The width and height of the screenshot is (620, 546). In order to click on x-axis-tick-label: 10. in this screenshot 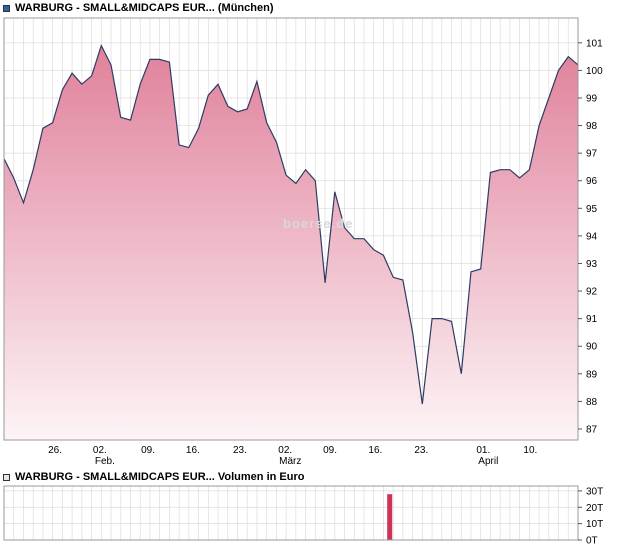, I will do `click(530, 450)`.